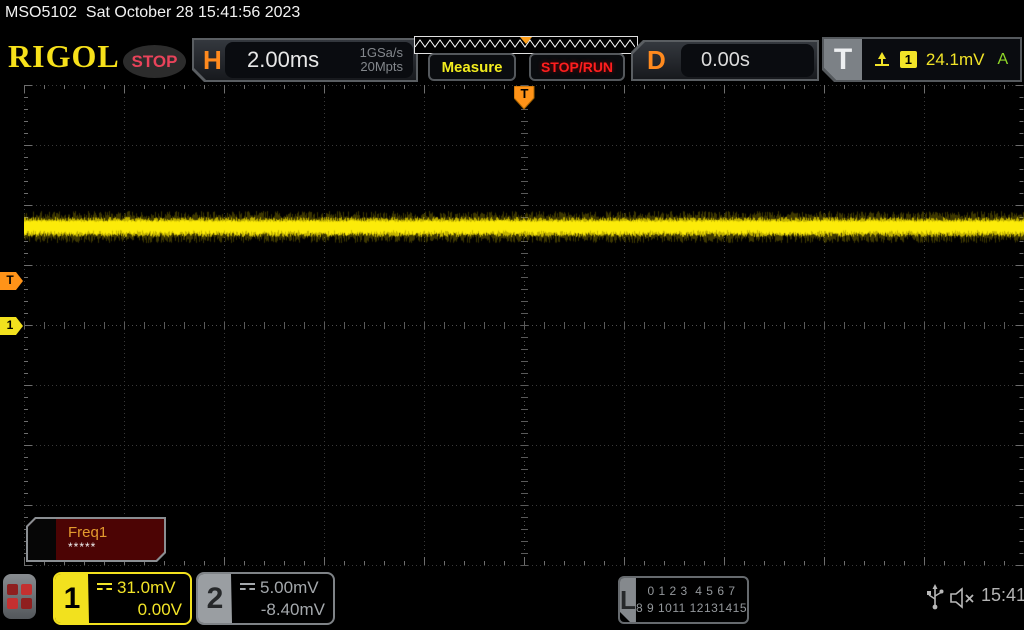 The height and width of the screenshot is (630, 1024). I want to click on channel2-number: 2, so click(215, 598).